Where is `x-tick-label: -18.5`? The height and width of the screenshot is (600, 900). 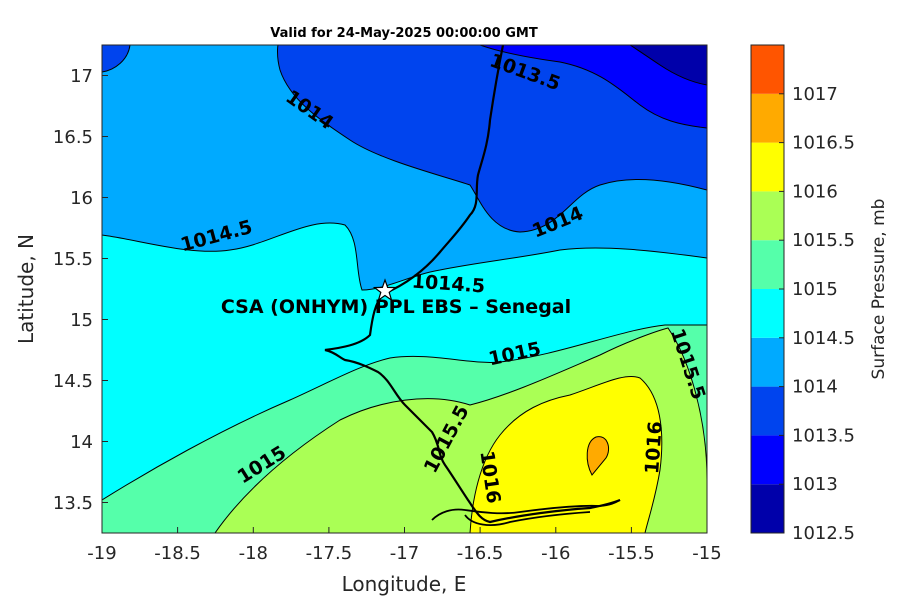
x-tick-label: -18.5 is located at coordinates (177, 553).